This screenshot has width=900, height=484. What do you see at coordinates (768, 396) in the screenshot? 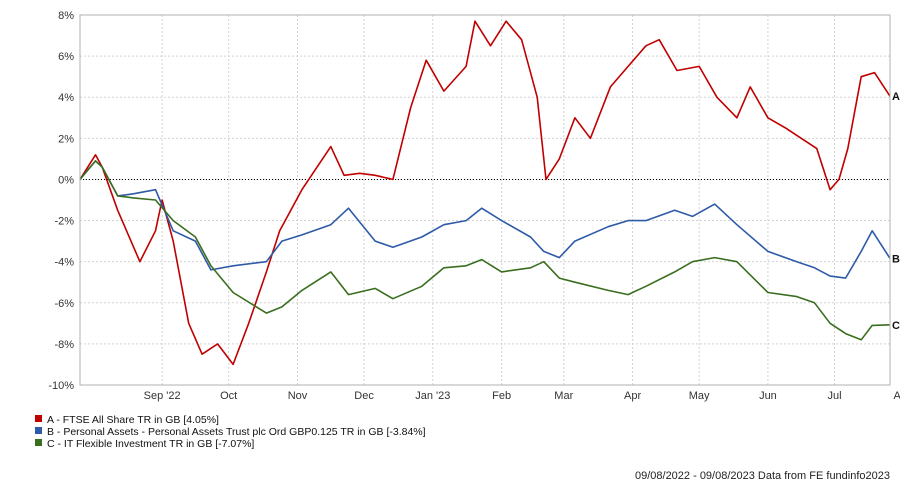
I see `x-tick-label: Jun` at bounding box center [768, 396].